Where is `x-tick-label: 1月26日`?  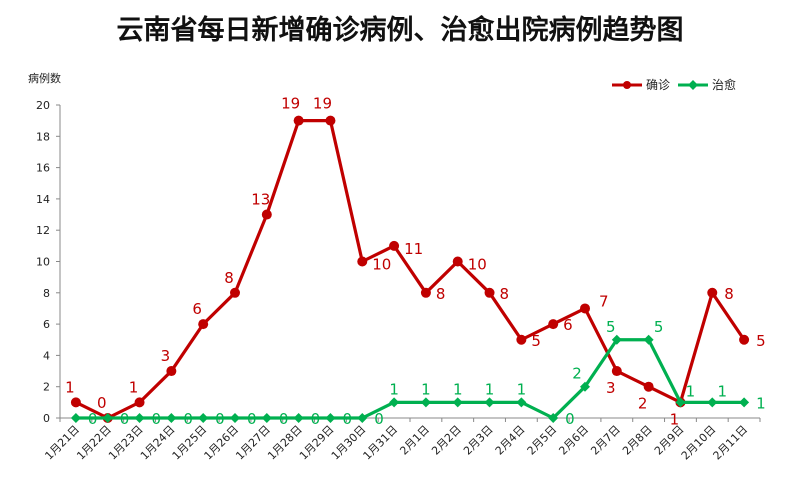 x-tick-label: 1月26日 is located at coordinates (222, 443).